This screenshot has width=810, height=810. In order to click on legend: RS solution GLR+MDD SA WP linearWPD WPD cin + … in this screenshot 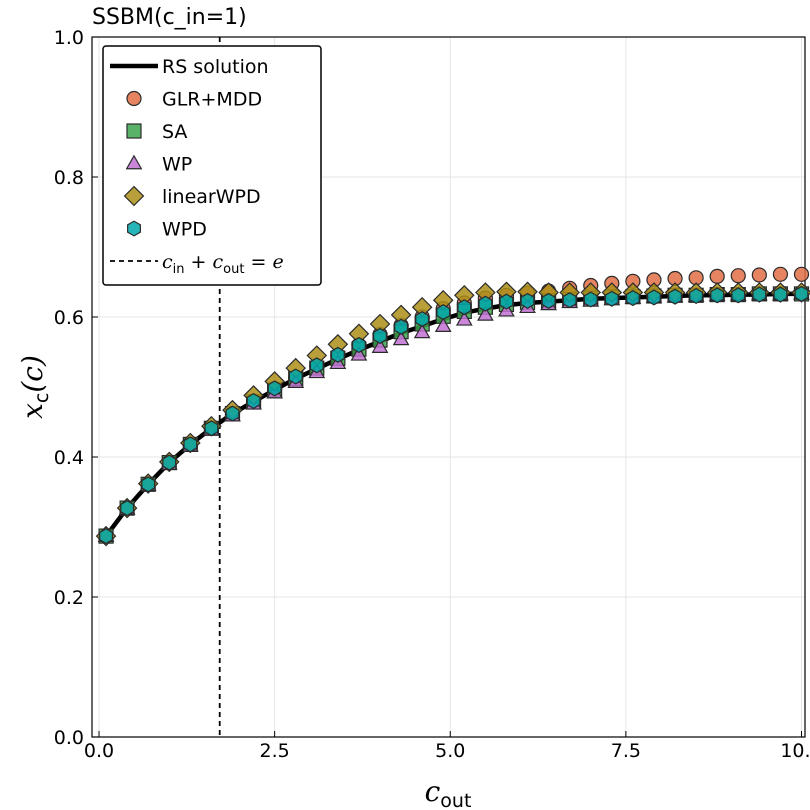, I will do `click(212, 165)`.